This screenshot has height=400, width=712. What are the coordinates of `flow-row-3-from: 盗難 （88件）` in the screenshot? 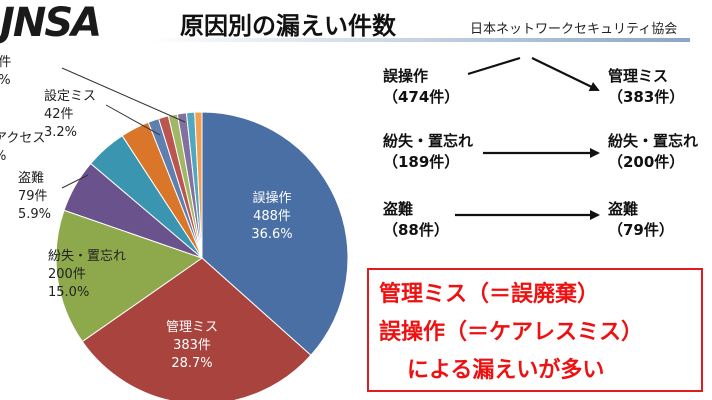 It's located at (416, 220).